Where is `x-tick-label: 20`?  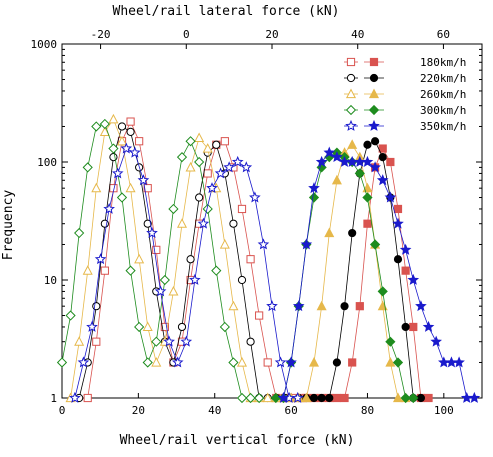 x-tick-label: 20 is located at coordinates (138, 410).